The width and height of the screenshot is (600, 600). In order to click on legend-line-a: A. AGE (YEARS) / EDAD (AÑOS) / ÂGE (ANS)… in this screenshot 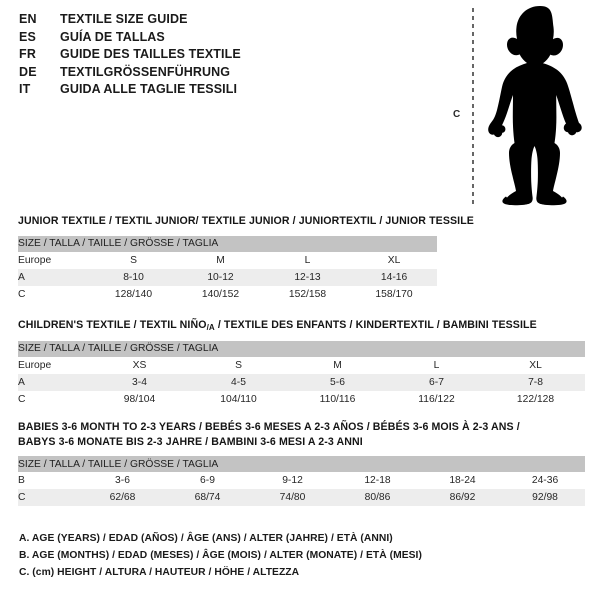, I will do `click(206, 538)`.